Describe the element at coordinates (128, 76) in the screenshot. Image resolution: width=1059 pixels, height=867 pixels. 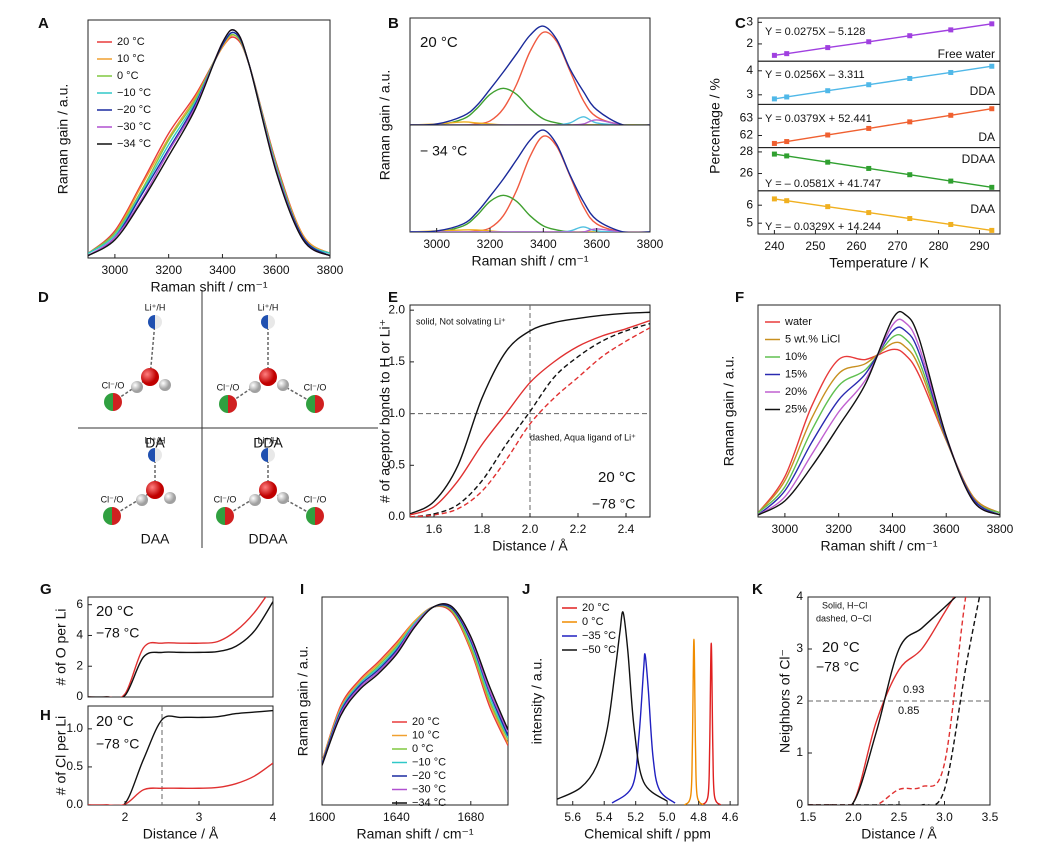
I see `legend-label: 0 °C` at that location.